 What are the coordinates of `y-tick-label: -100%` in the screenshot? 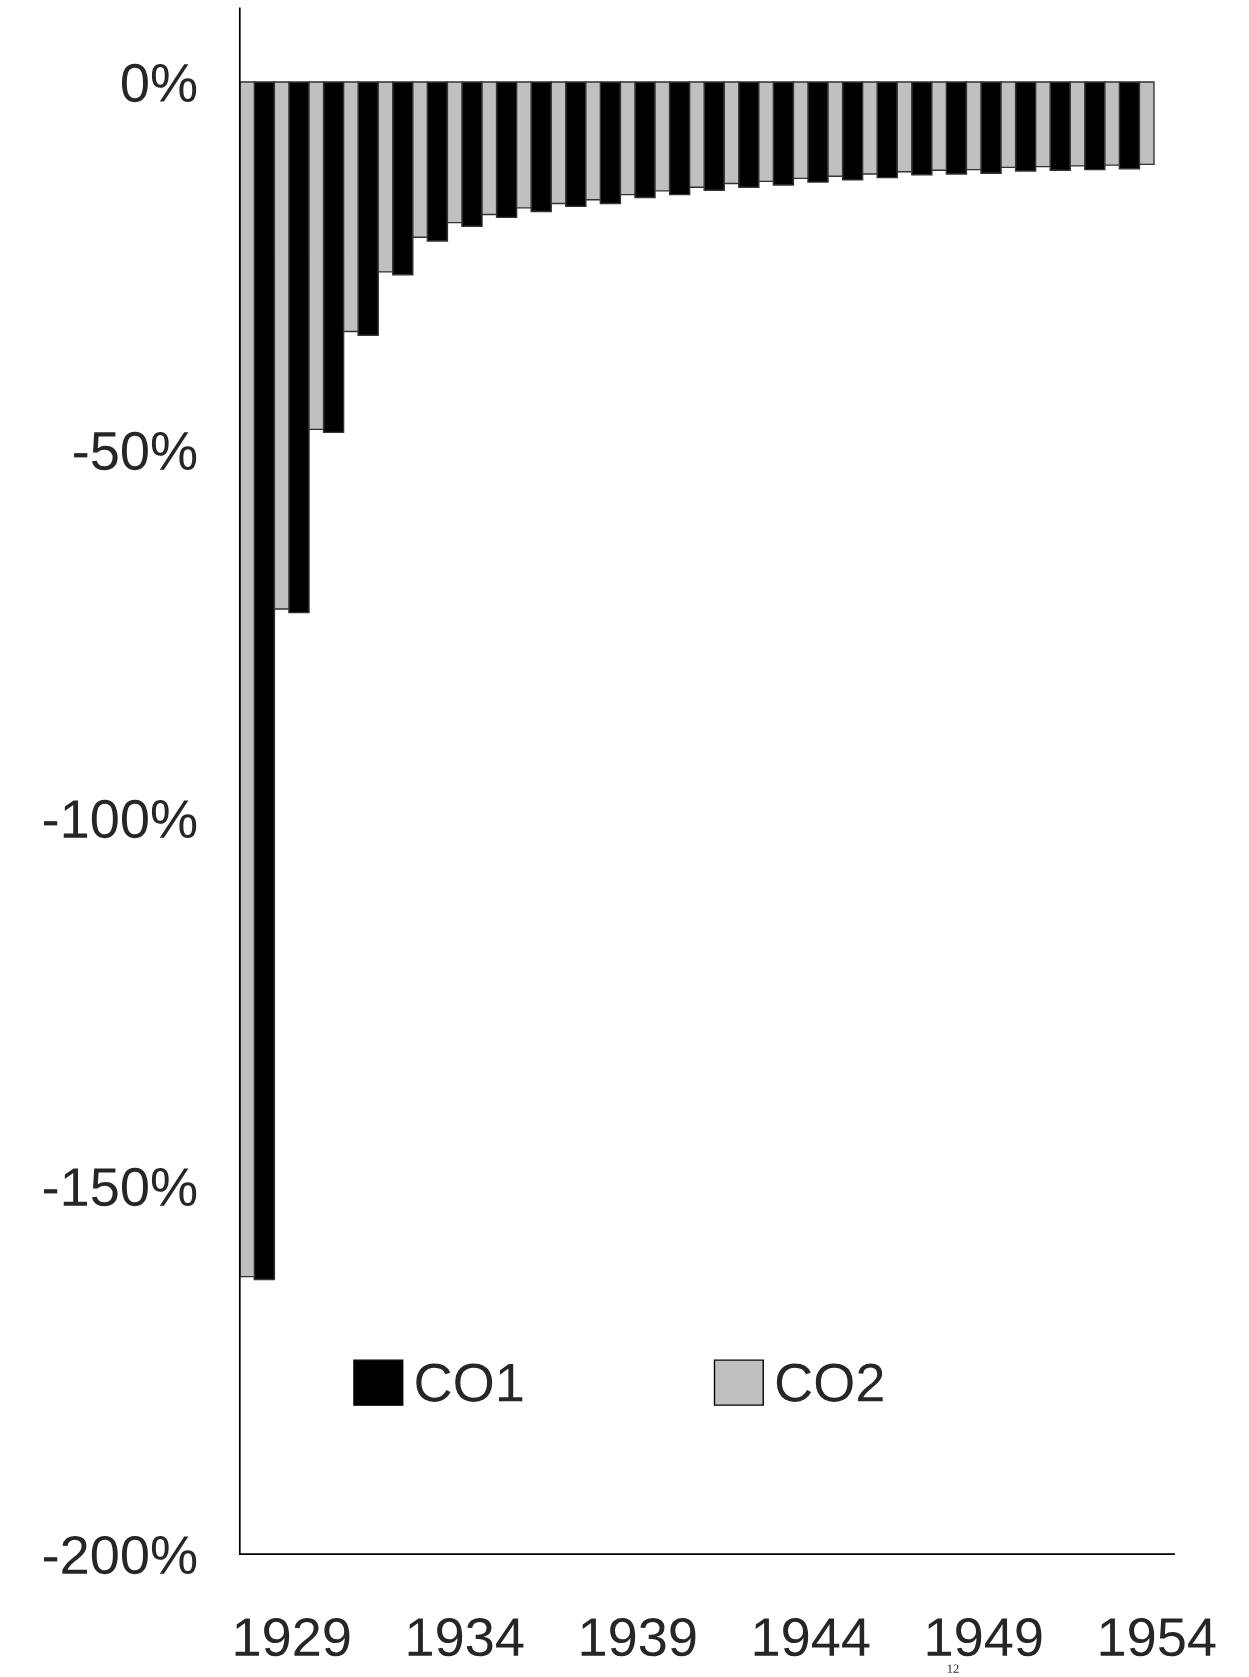 It's located at (120, 819).